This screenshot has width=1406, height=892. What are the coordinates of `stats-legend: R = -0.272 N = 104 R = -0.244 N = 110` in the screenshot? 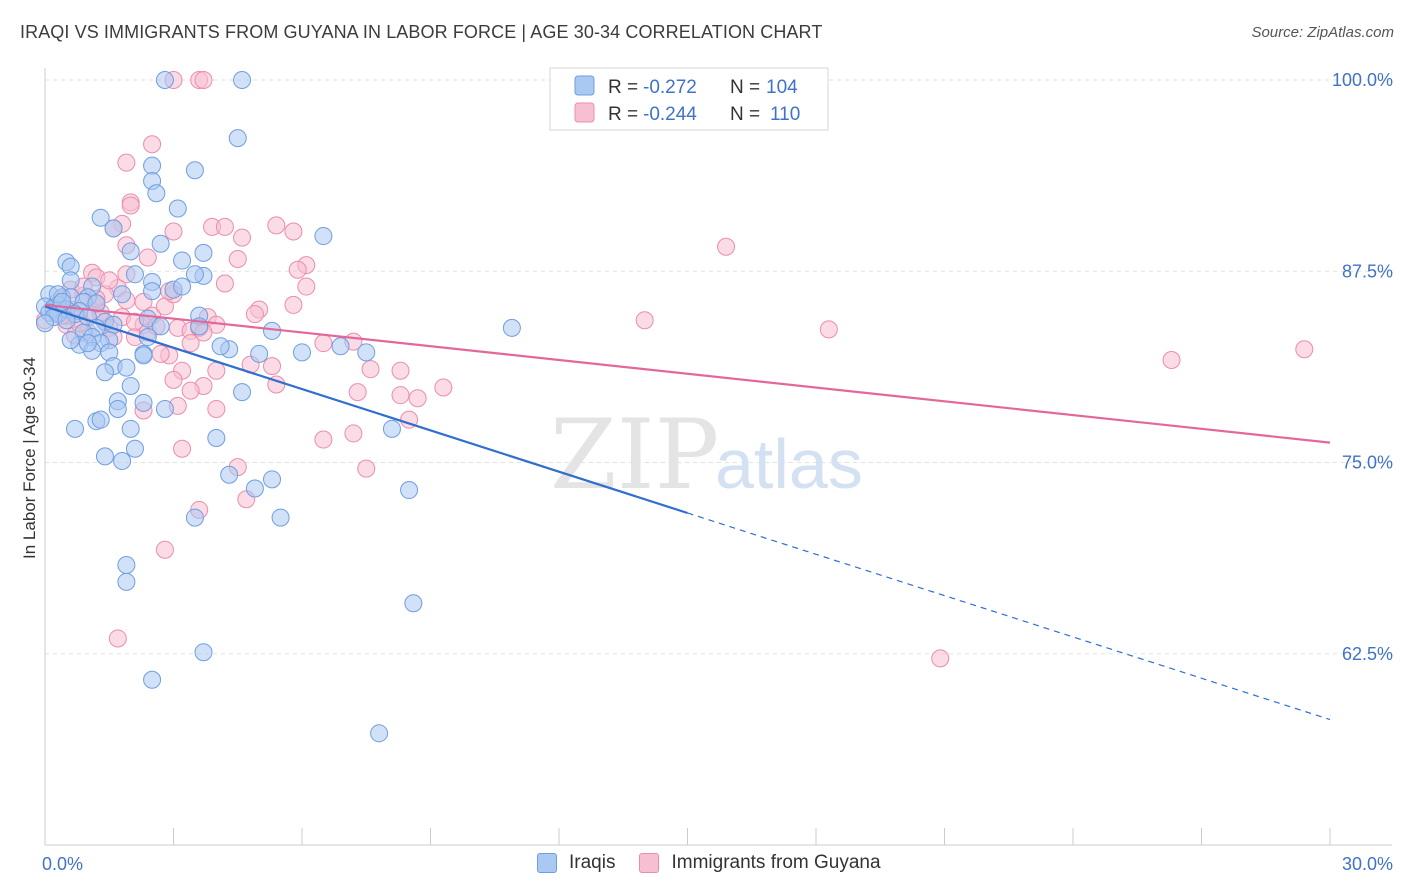 It's located at (689, 99).